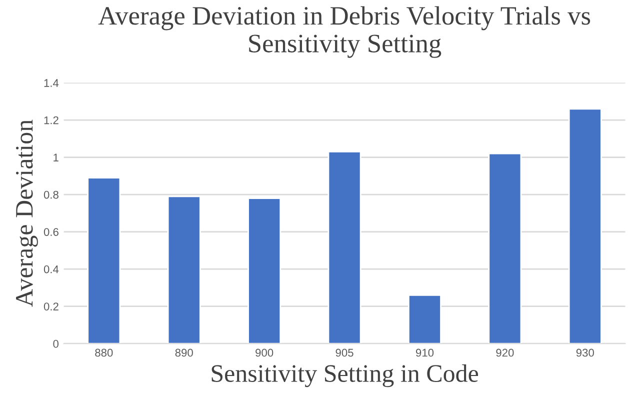 The image size is (638, 414). I want to click on y-tick-label: 1, so click(56, 158).